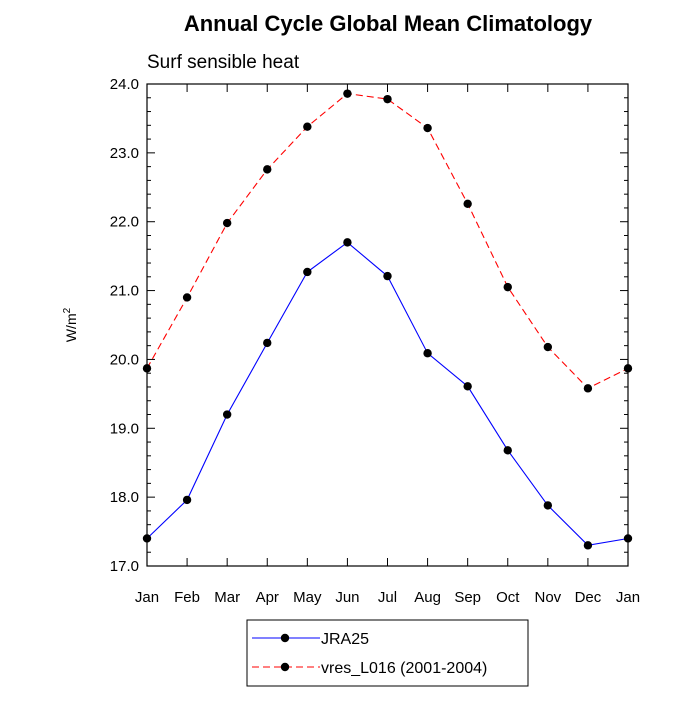 This screenshot has width=700, height=705. Describe the element at coordinates (124, 566) in the screenshot. I see `y-tick-label: 17.0` at that location.